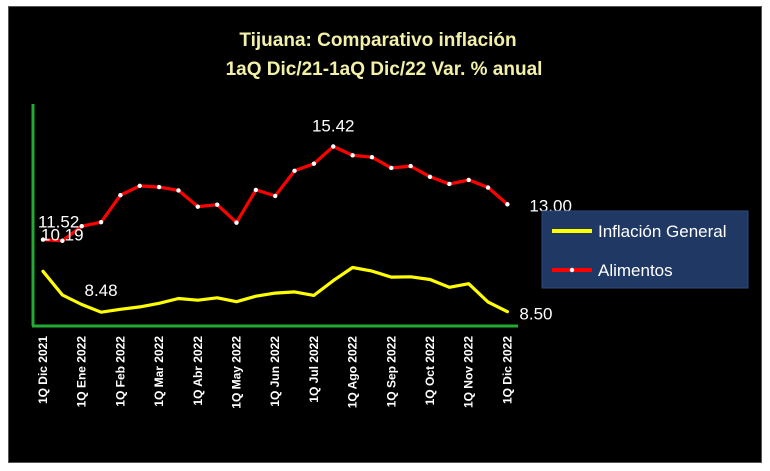 This screenshot has height=471, width=770. I want to click on legend-label-alimentos: Alimentos, so click(635, 270).